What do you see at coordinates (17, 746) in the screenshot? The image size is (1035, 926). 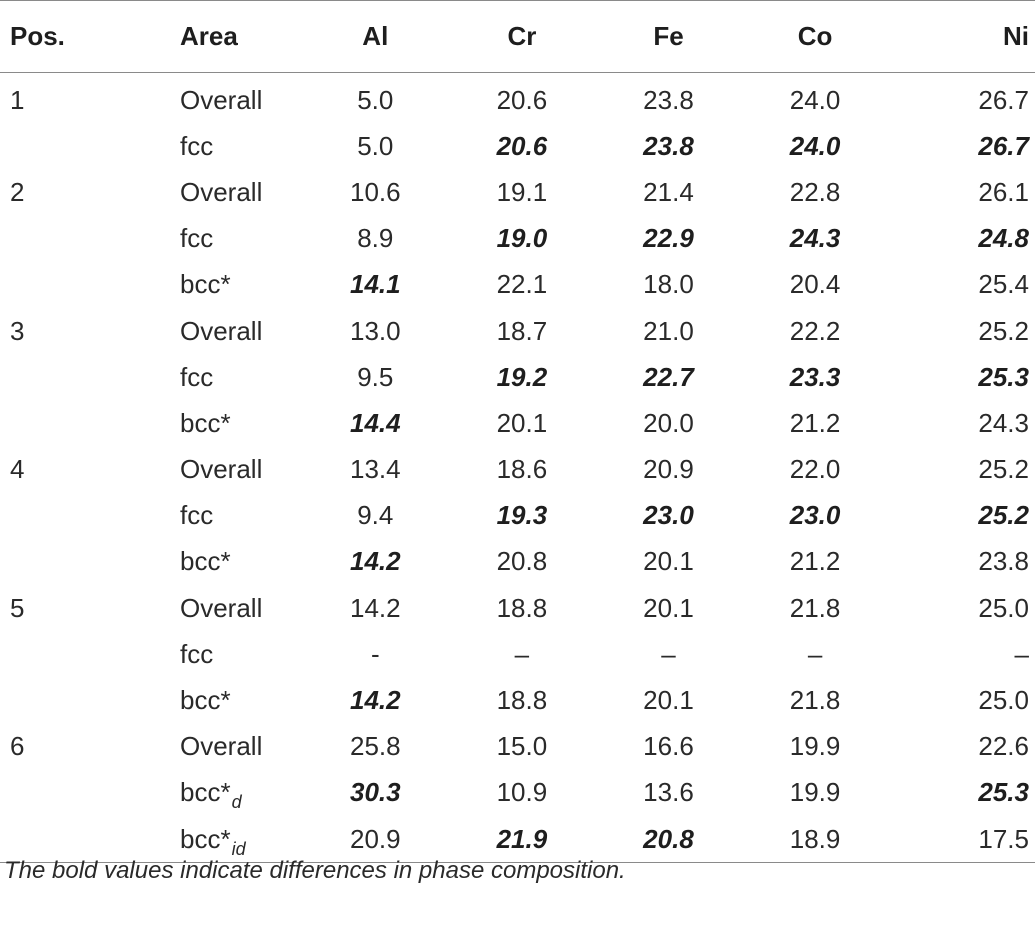 I see `cell-pos: 6` at bounding box center [17, 746].